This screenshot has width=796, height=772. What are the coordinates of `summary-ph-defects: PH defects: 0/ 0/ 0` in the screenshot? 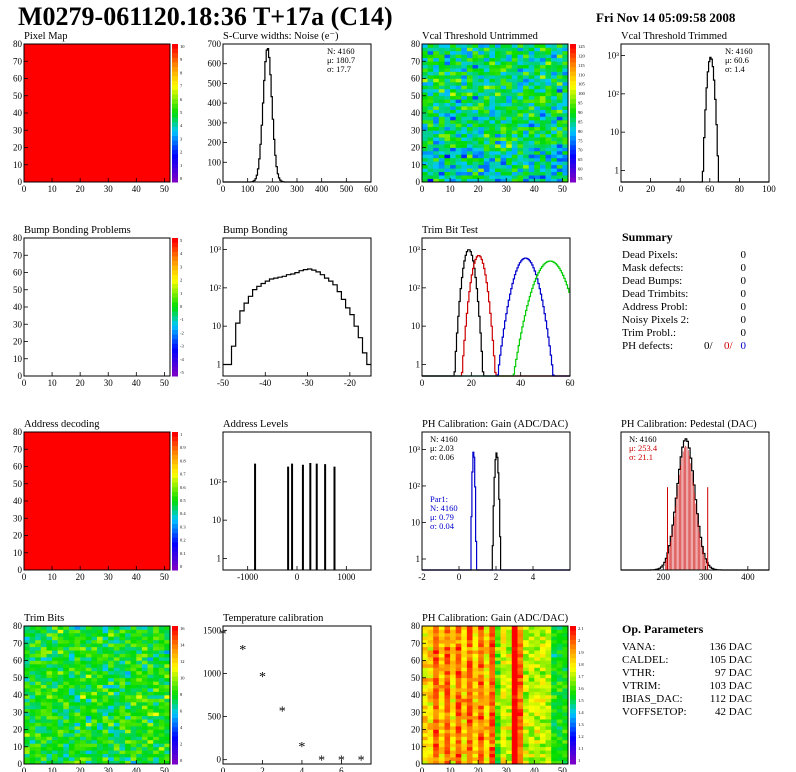 It's located at (684, 346).